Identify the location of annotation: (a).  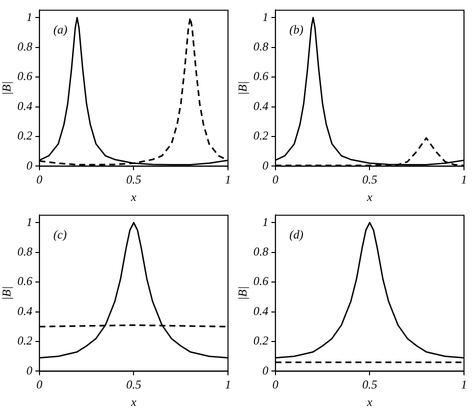
(60, 29).